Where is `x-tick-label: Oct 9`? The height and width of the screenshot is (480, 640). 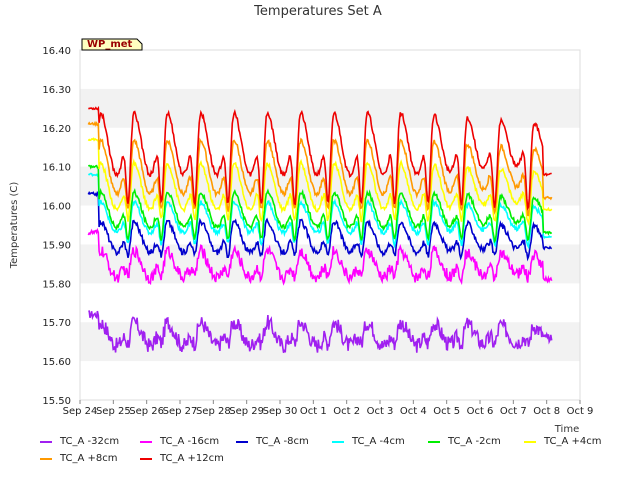
x-tick-label: Oct 9 is located at coordinates (580, 411).